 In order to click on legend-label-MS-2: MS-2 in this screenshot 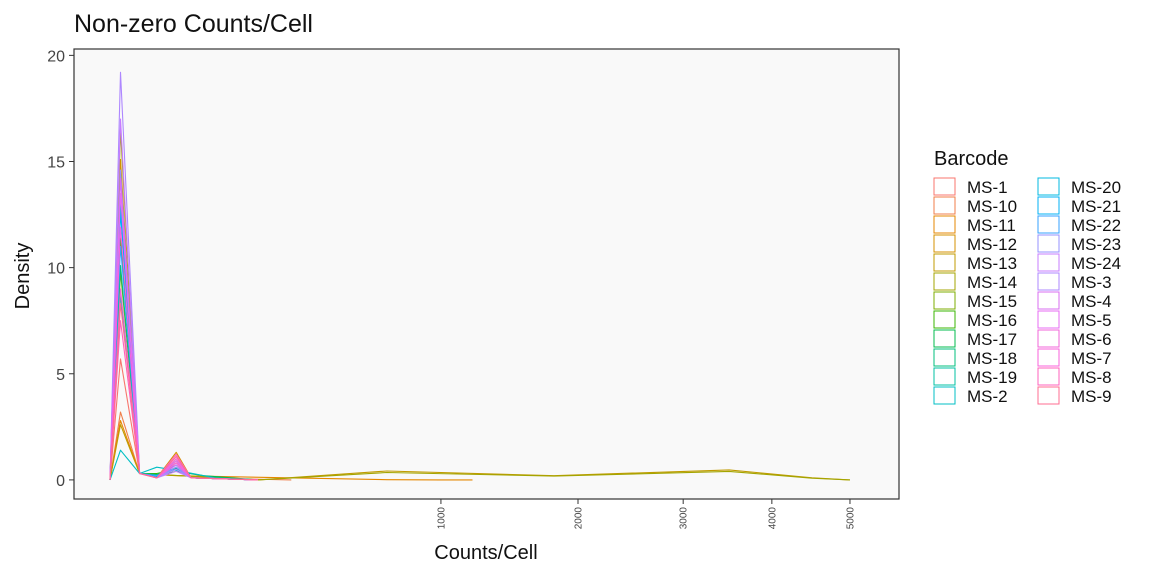, I will do `click(987, 396)`.